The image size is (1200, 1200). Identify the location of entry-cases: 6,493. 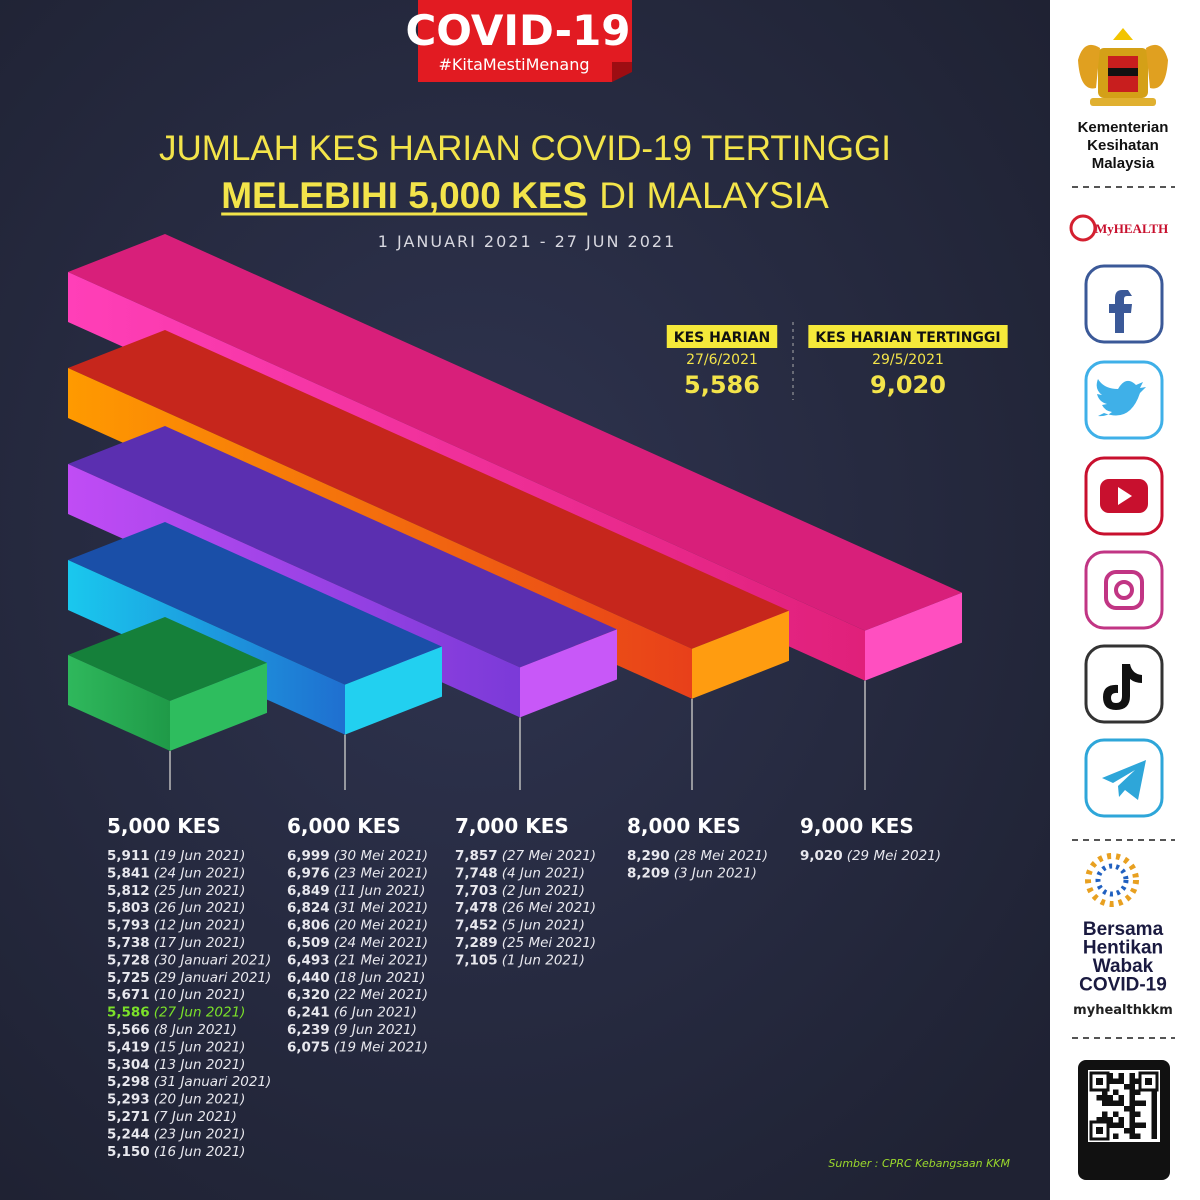
(308, 960).